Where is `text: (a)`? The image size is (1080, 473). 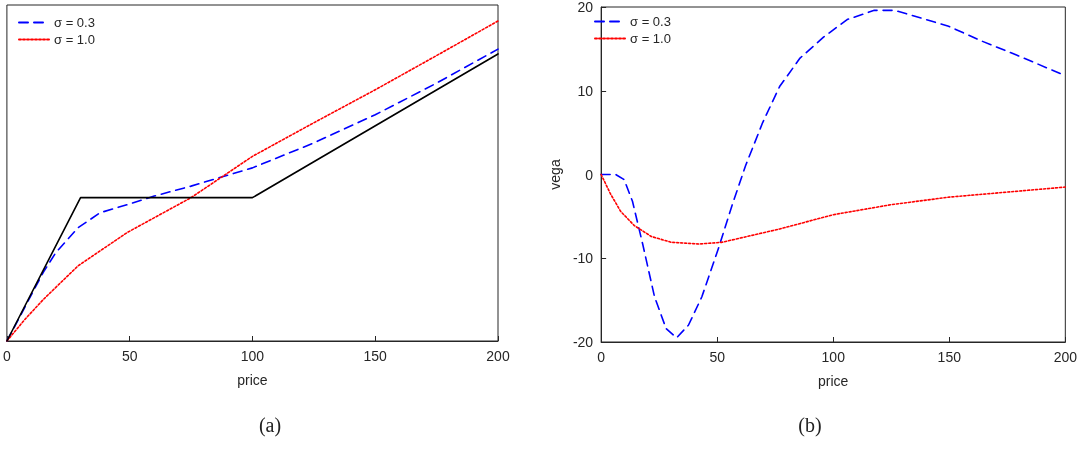
text: (a) is located at coordinates (270, 425).